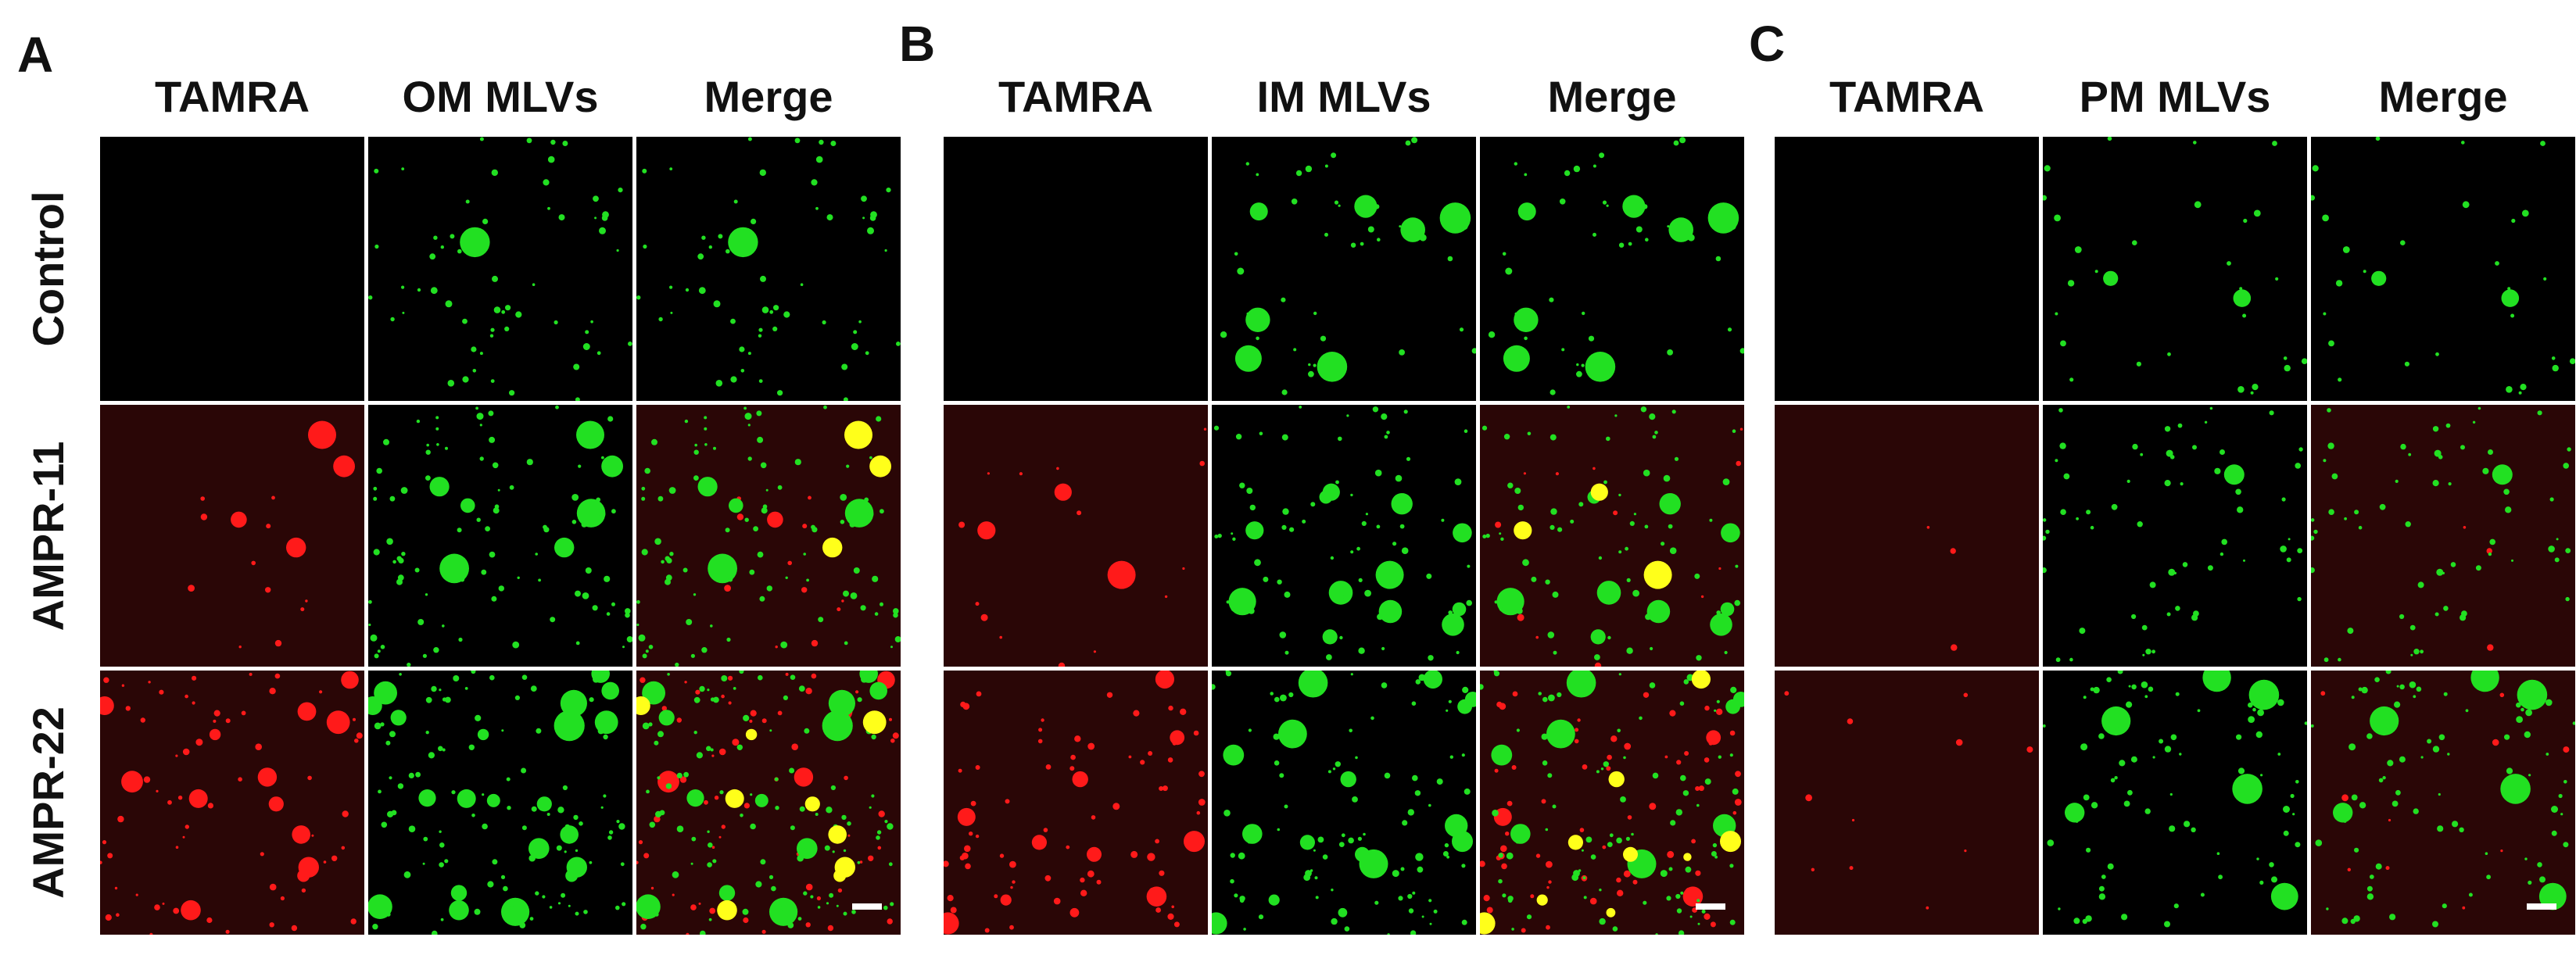 The height and width of the screenshot is (955, 2576). Describe the element at coordinates (232, 269) in the screenshot. I see `image-tile-tamra-control` at that location.